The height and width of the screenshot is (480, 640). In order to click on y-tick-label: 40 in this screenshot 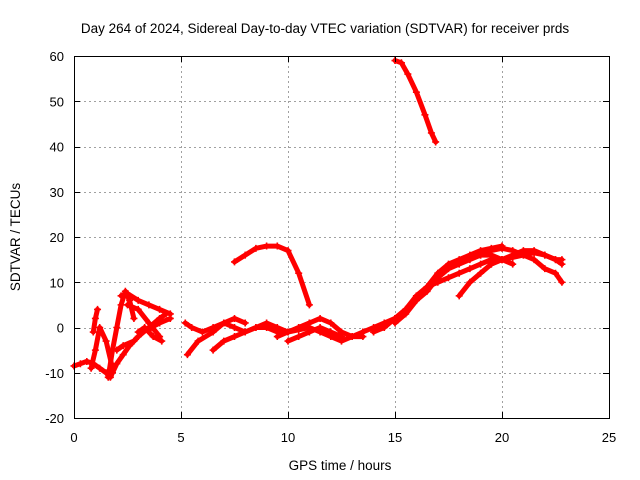, I will do `click(57, 147)`.